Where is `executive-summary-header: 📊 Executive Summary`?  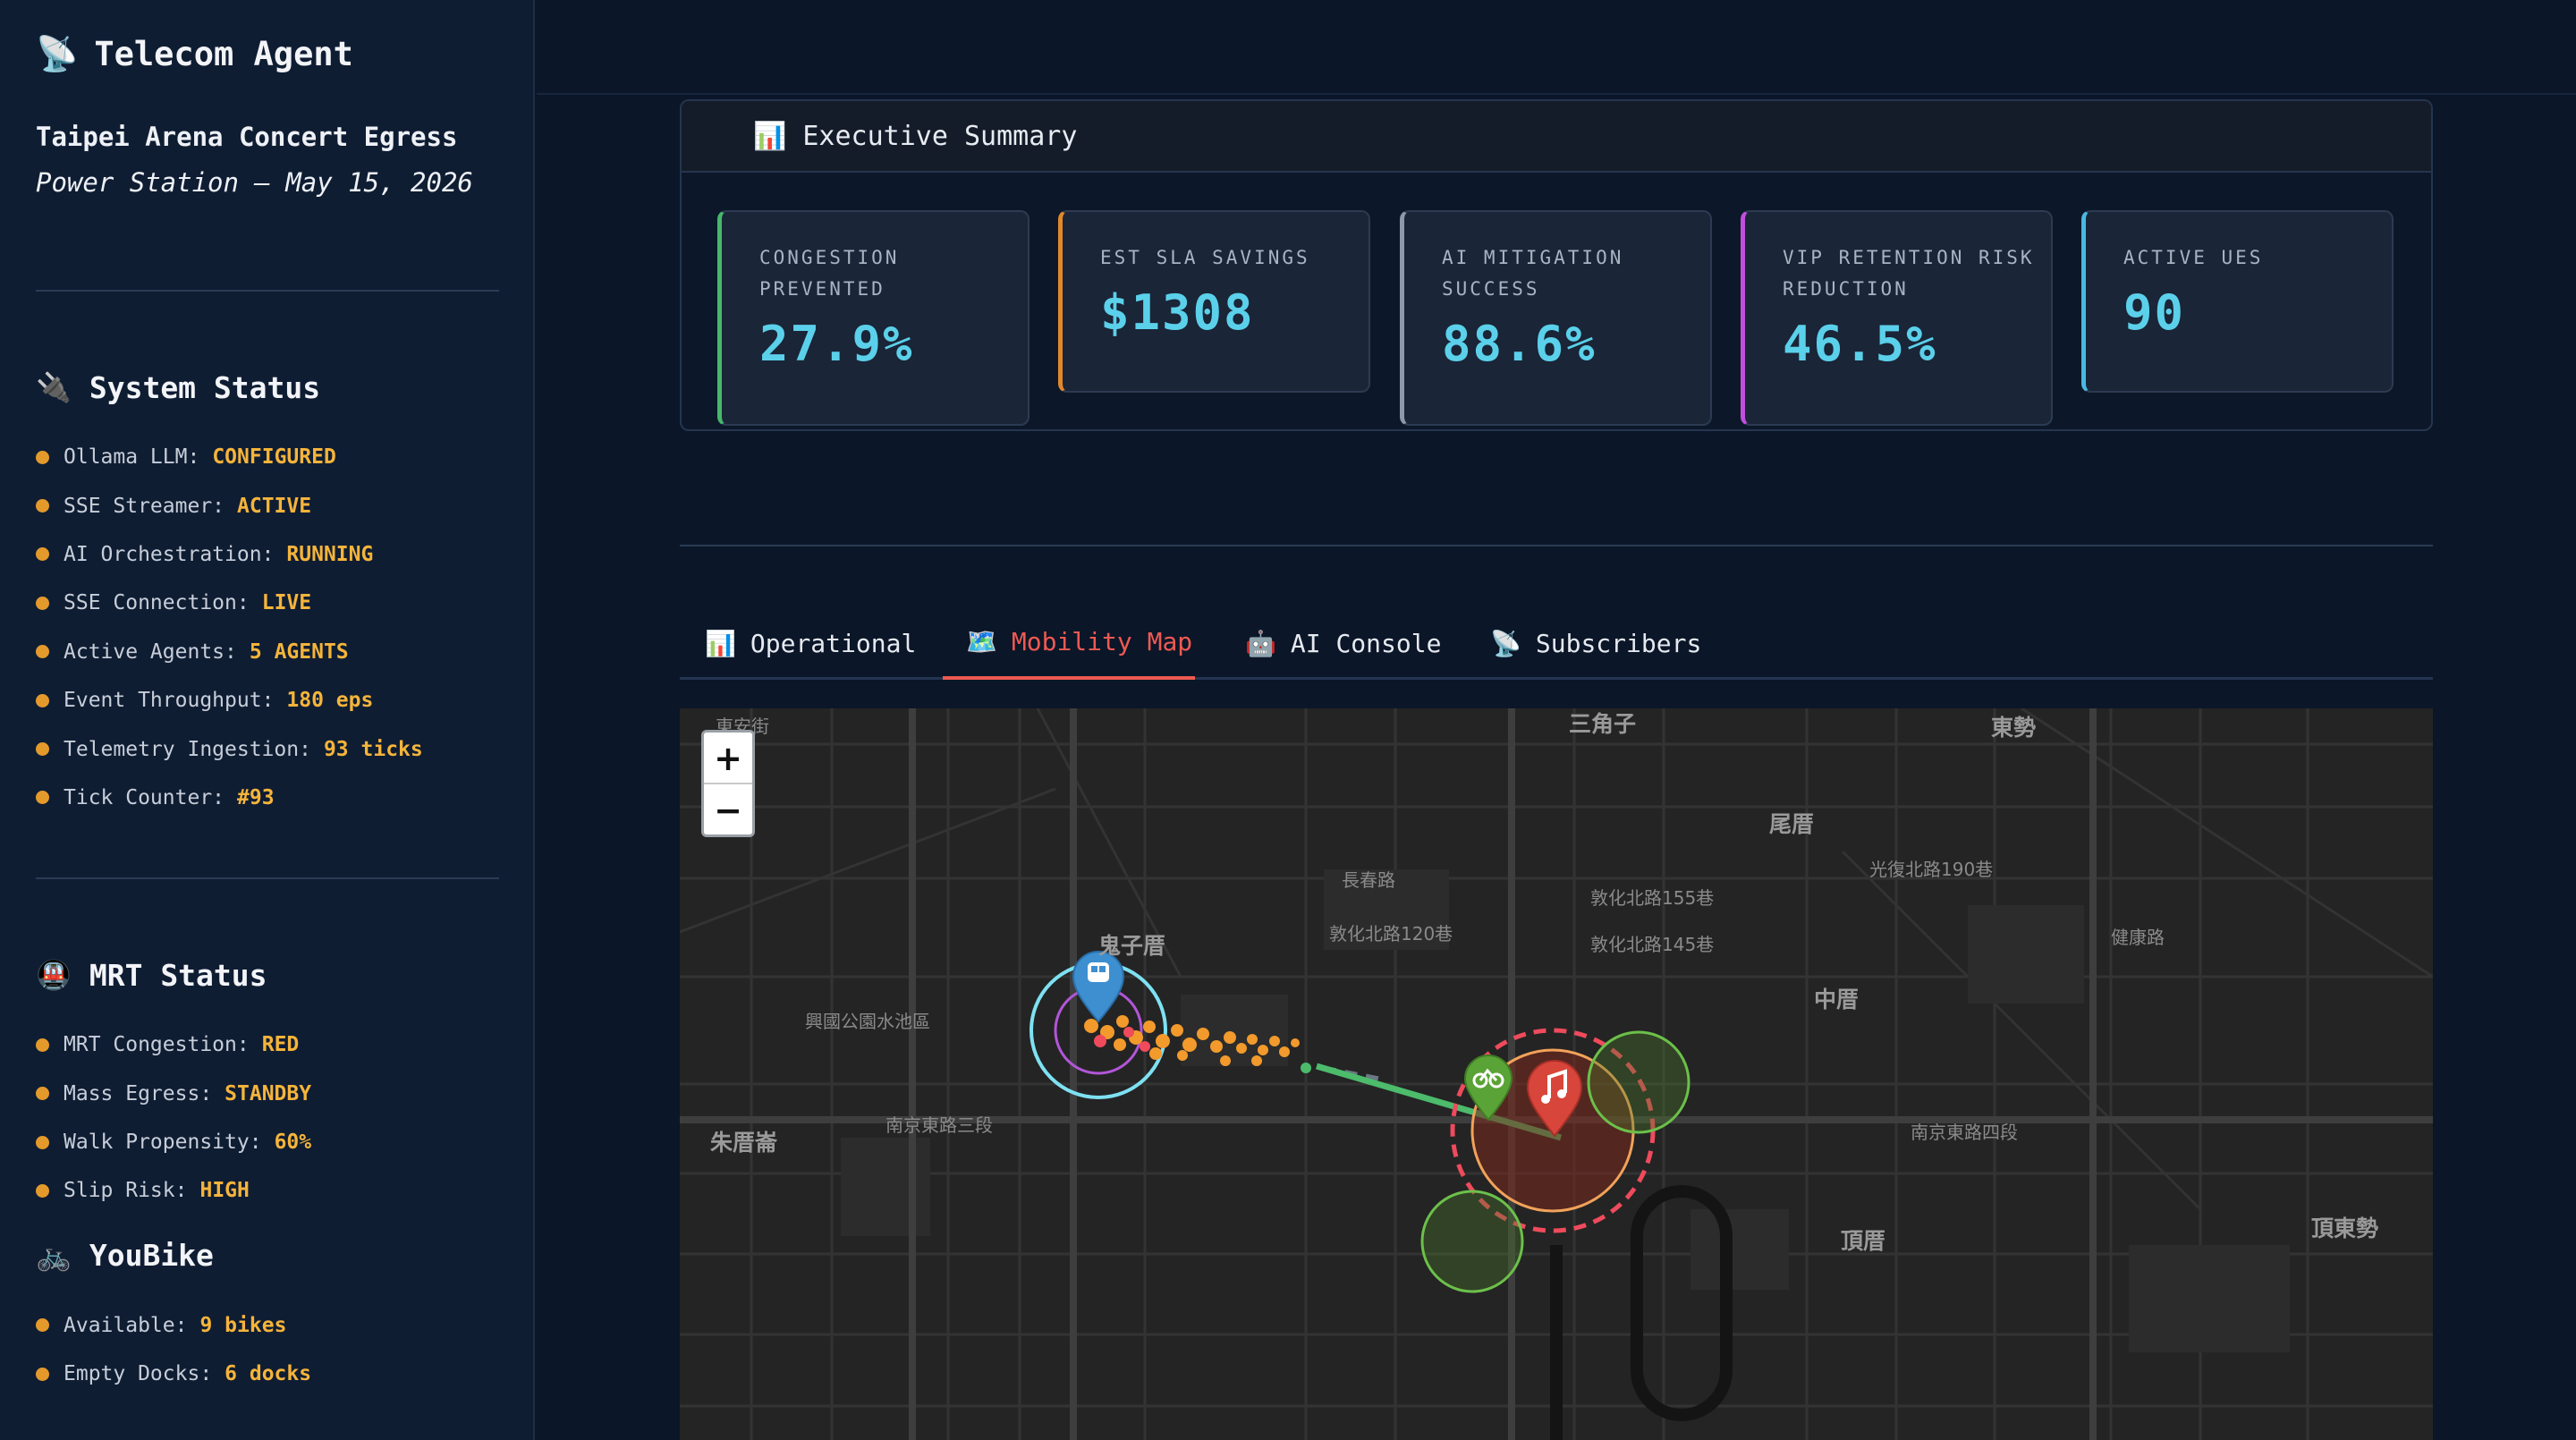 executive-summary-header: 📊 Executive Summary is located at coordinates (1556, 137).